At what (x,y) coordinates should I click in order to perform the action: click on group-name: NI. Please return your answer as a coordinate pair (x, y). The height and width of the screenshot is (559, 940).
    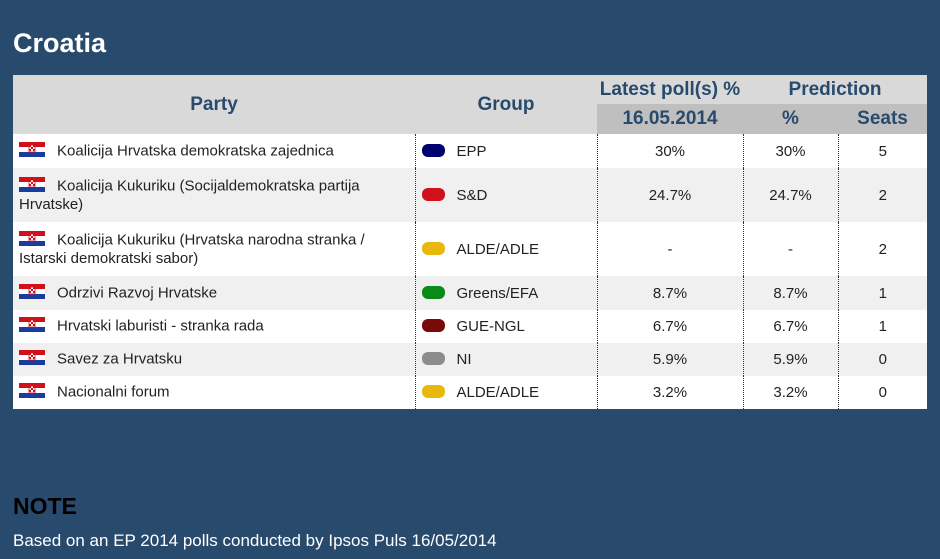
    Looking at the image, I should click on (464, 359).